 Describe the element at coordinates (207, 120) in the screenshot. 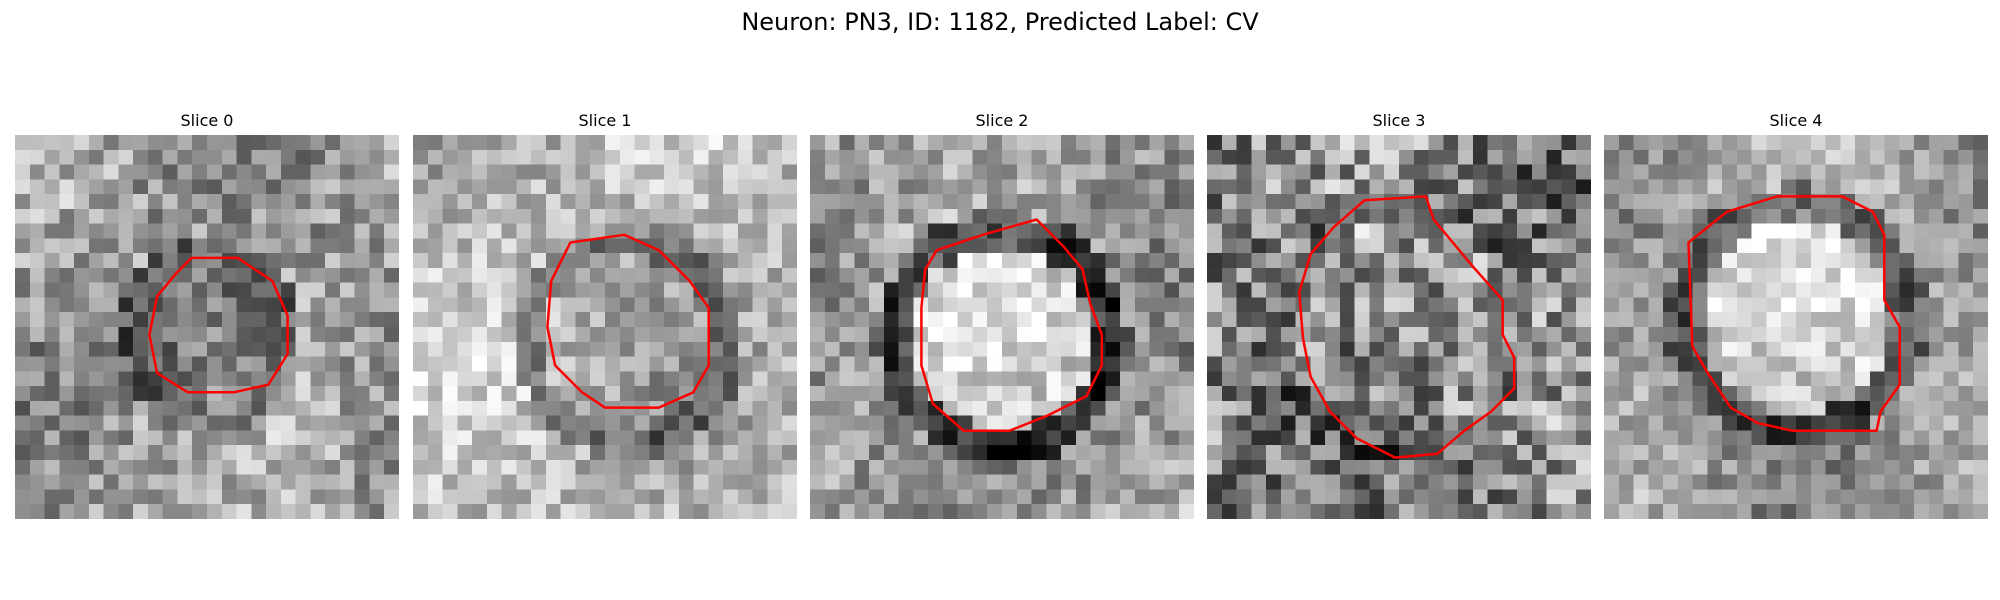

I see `slice-title: Slice 0` at that location.